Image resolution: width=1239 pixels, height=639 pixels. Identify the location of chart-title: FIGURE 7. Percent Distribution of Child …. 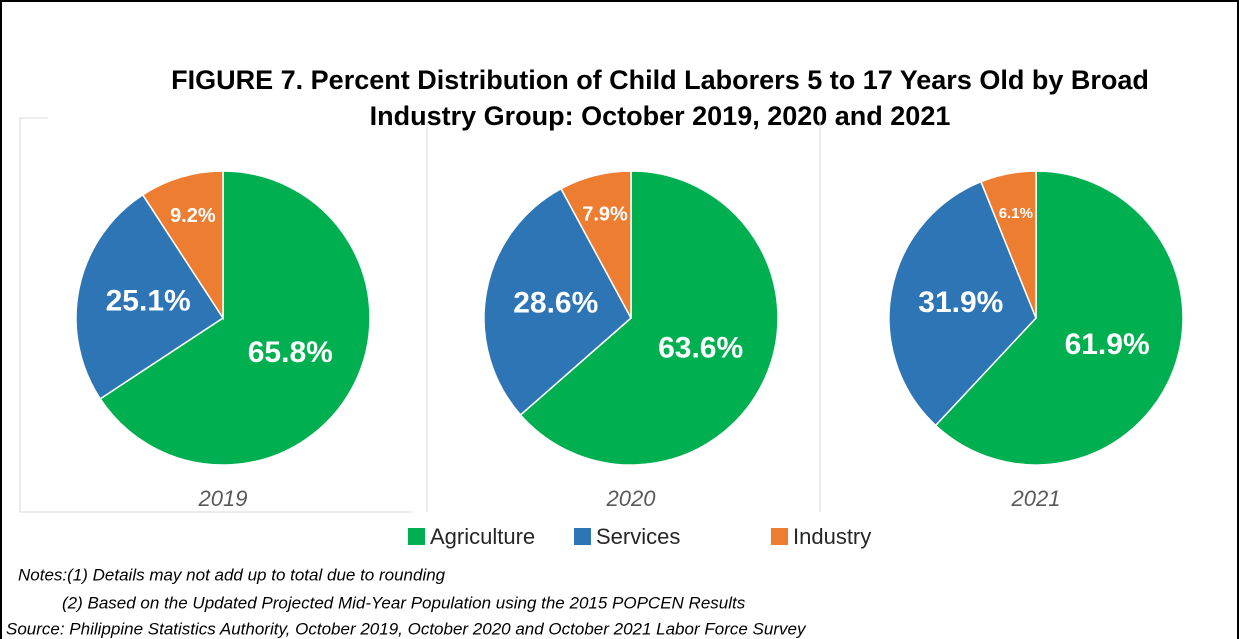
(660, 80).